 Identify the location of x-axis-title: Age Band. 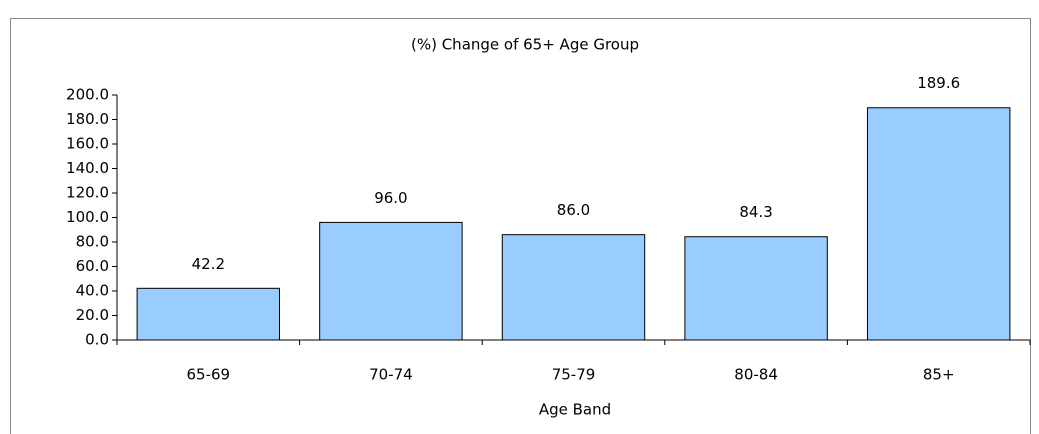
(575, 410).